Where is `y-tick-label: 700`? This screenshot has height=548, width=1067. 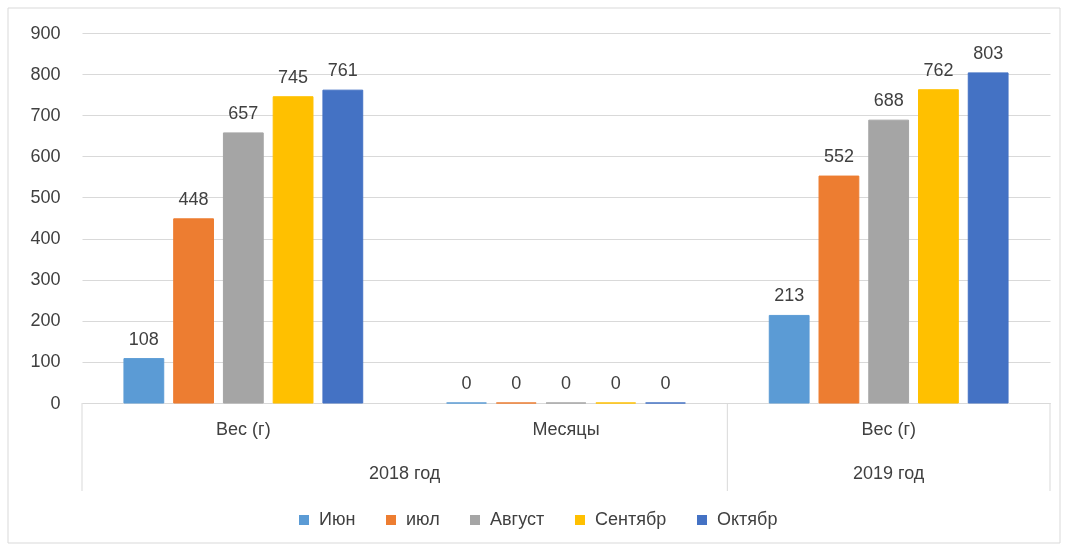
y-tick-label: 700 is located at coordinates (45, 114).